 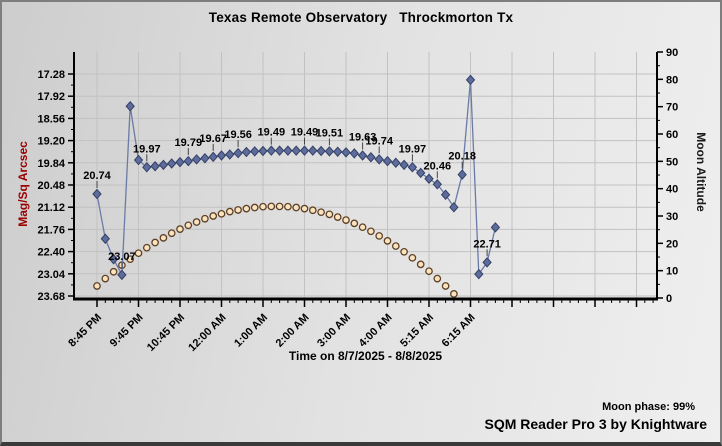 I want to click on svg-text: 12:00 AM, so click(x=207, y=333).